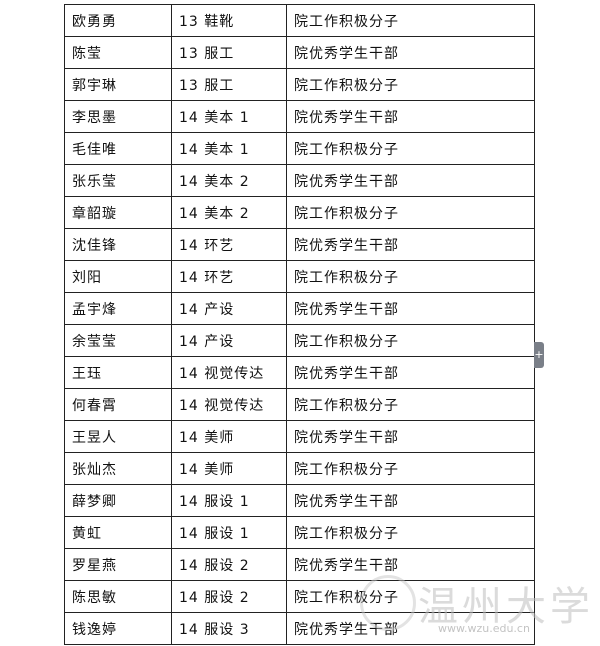 This screenshot has height=646, width=600. What do you see at coordinates (118, 276) in the screenshot?
I see `student-name: 刘阳` at bounding box center [118, 276].